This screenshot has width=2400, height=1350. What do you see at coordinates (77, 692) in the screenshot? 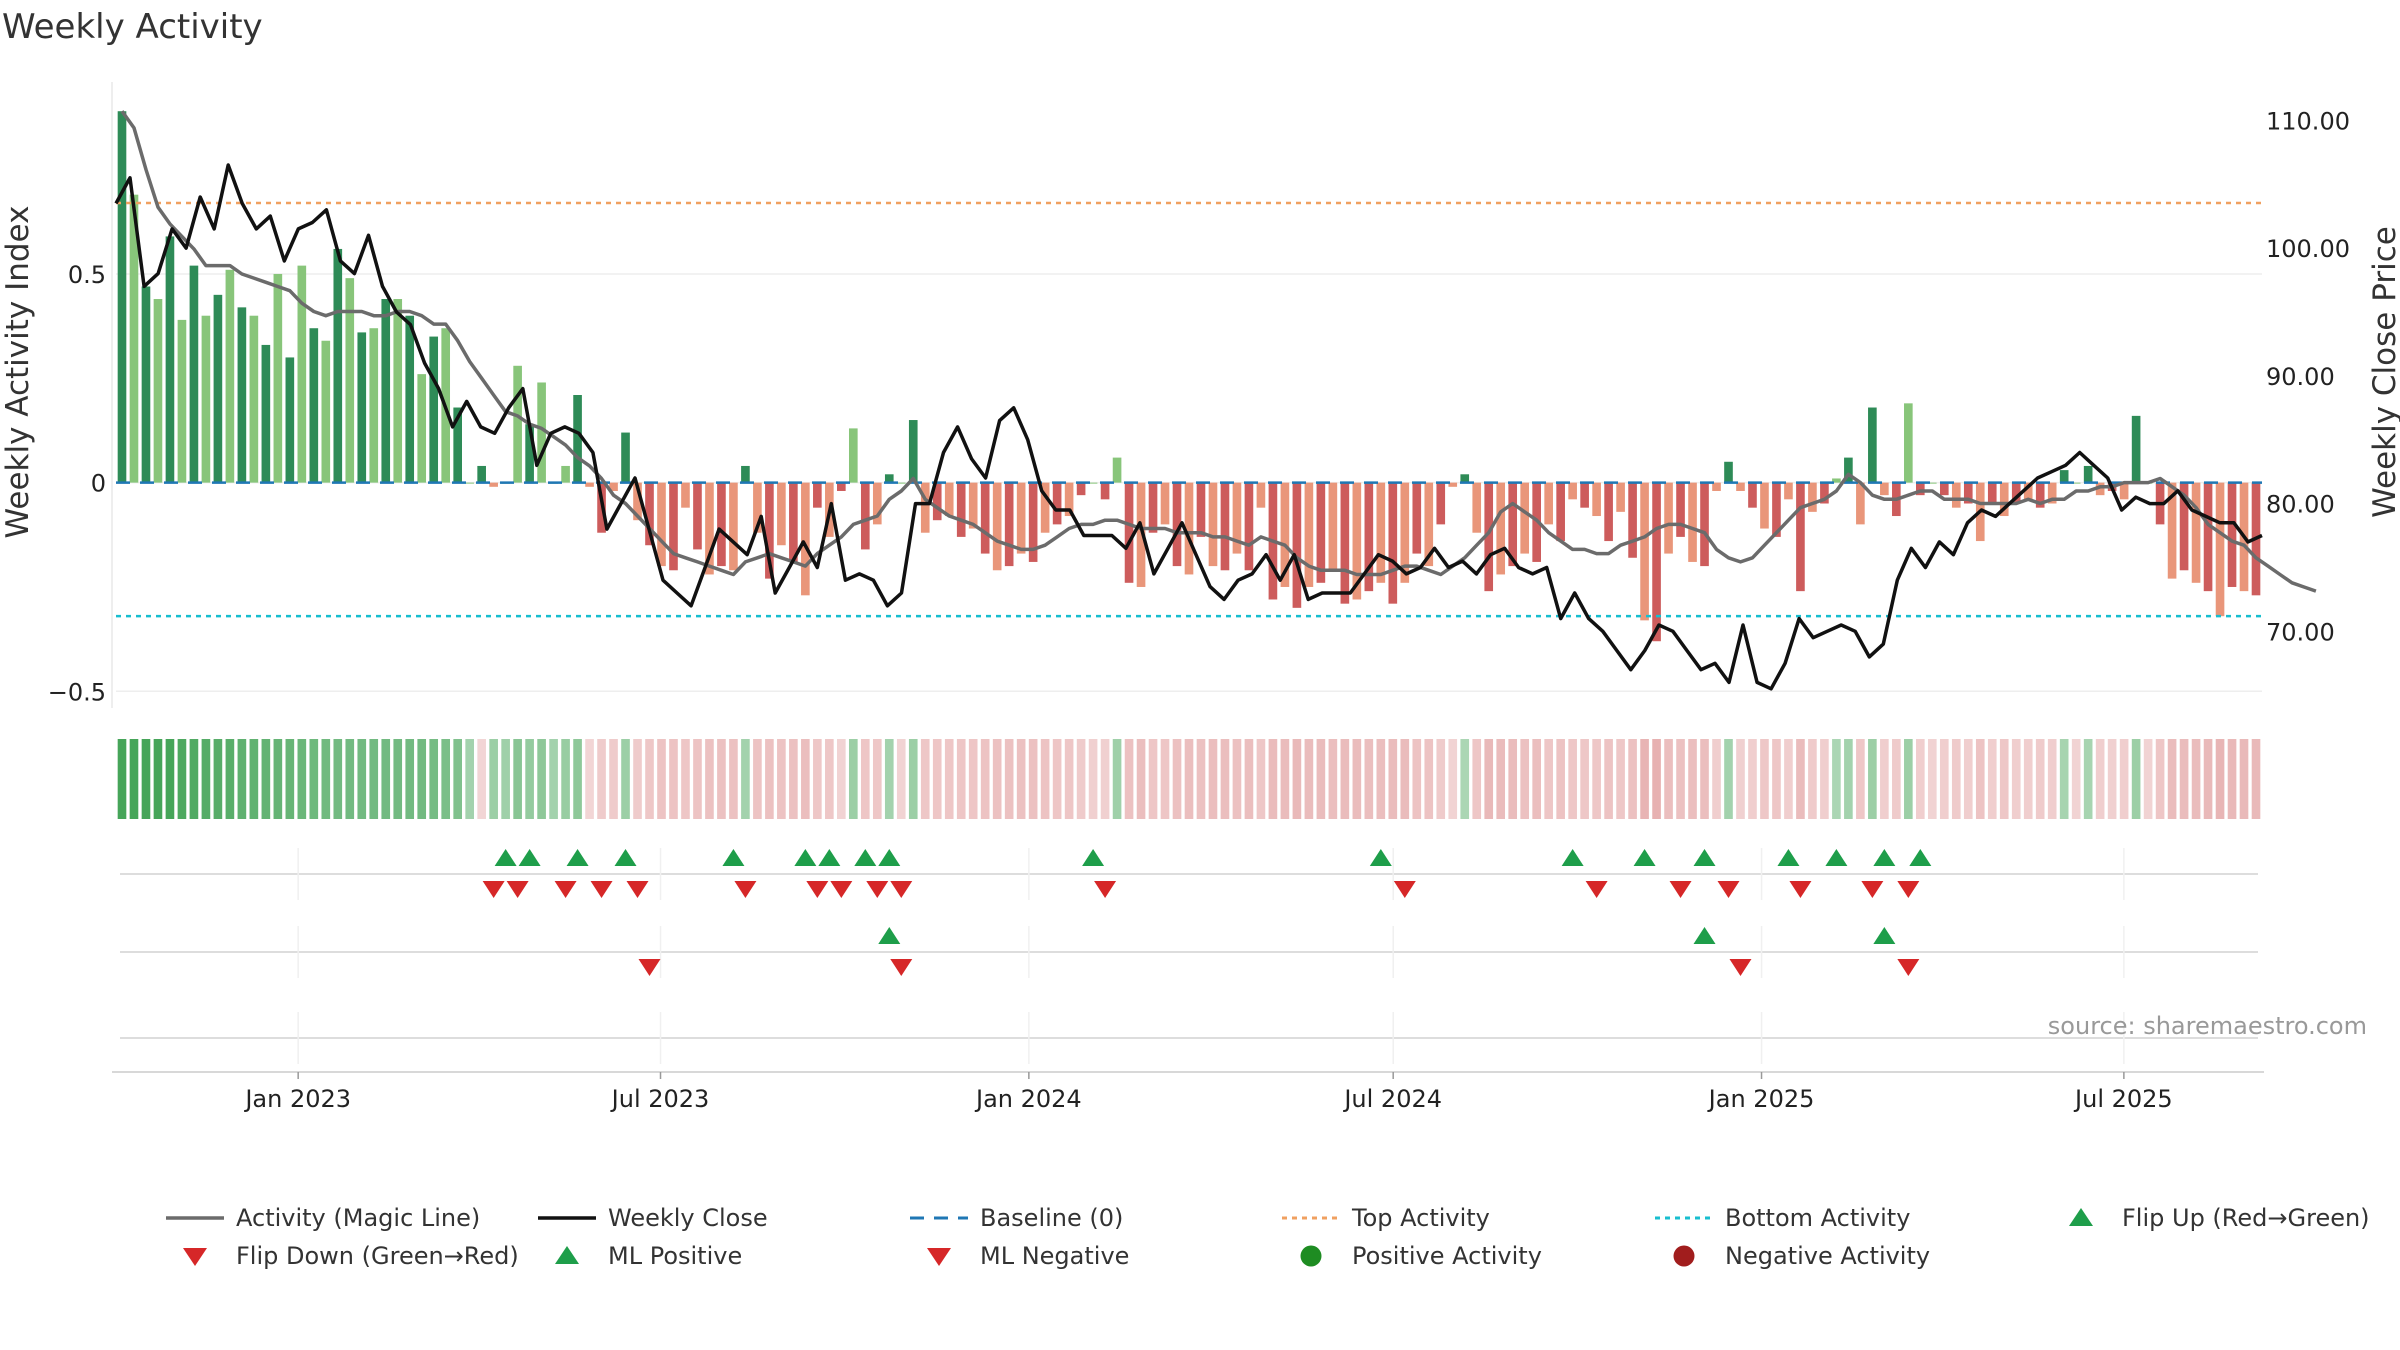
I see `y-tick-left: −0.5` at bounding box center [77, 692].